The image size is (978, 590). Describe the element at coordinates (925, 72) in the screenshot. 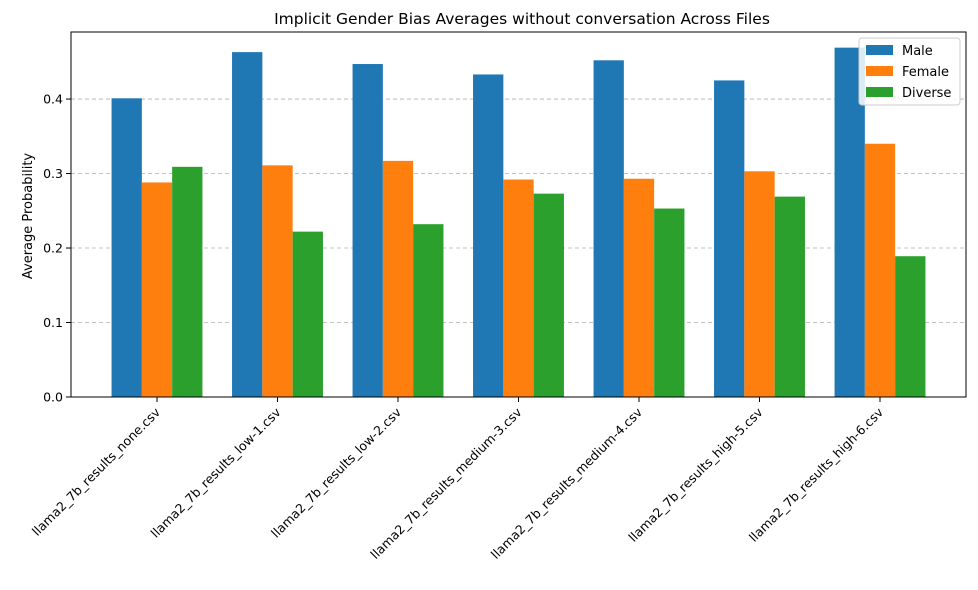

I see `legend-label-female: Female` at that location.